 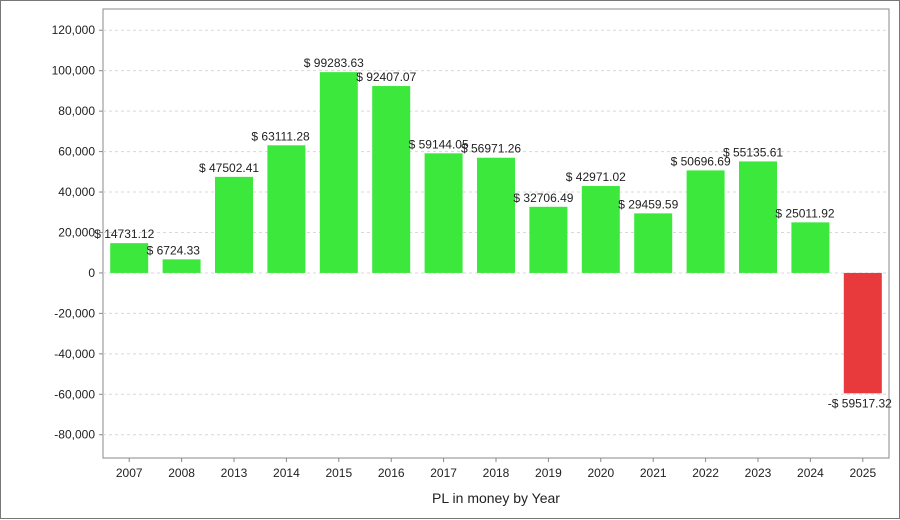 I want to click on x-tick-label: 2007, so click(x=129, y=473).